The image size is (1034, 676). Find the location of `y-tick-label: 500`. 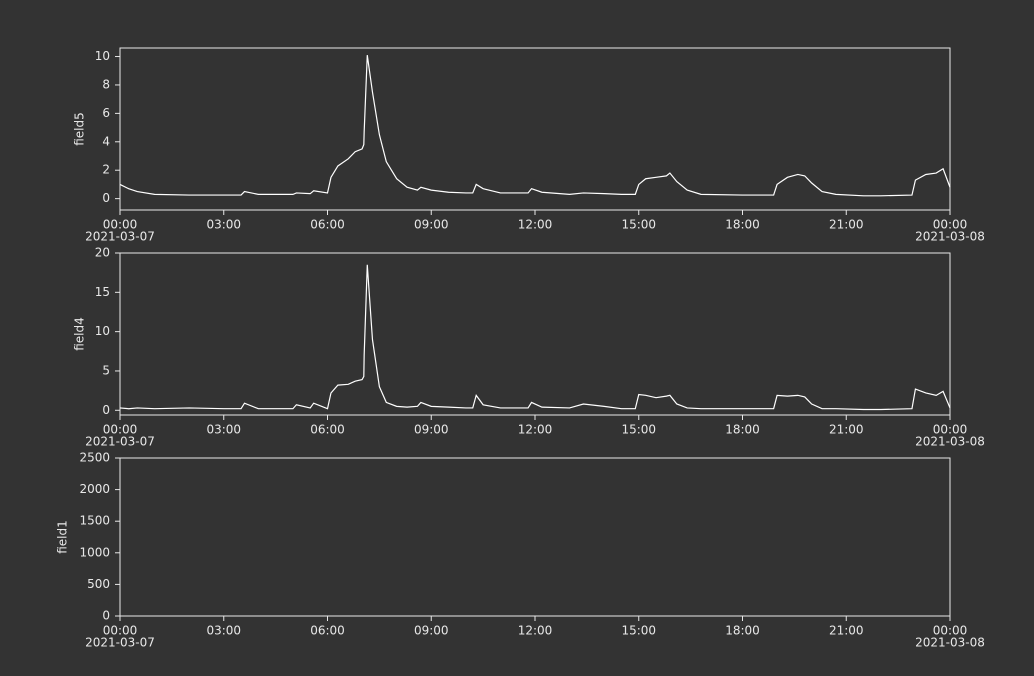

y-tick-label: 500 is located at coordinates (98, 584).